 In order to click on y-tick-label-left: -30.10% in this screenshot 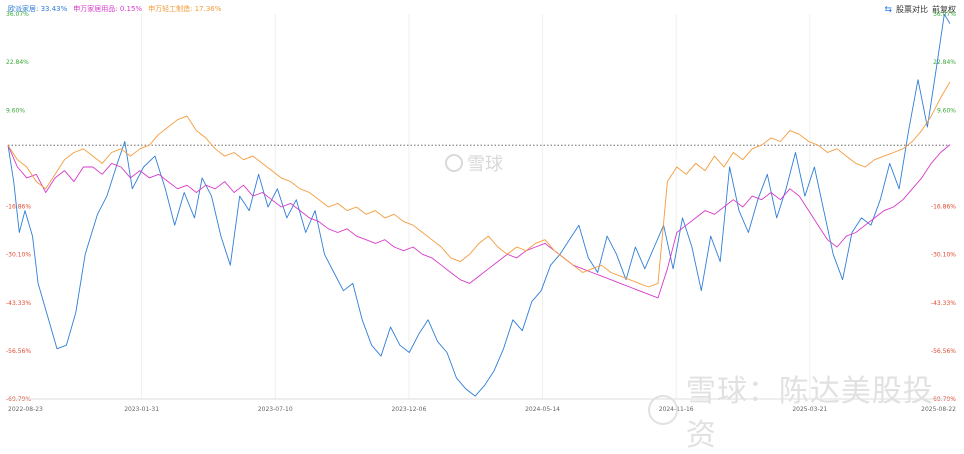, I will do `click(18, 255)`.